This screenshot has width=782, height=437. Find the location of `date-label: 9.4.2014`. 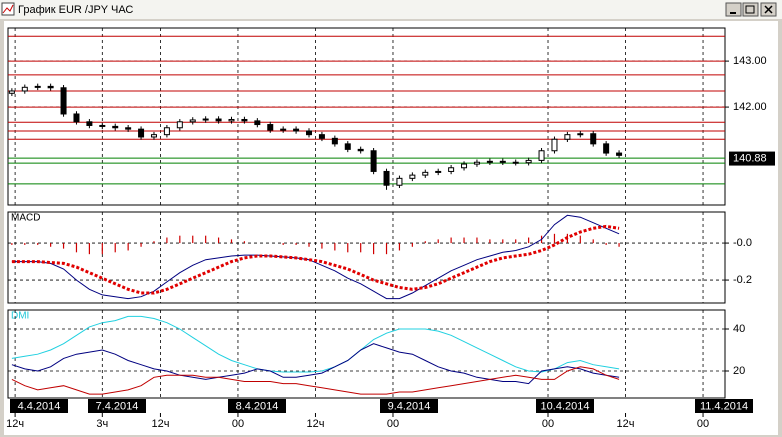

date-label: 9.4.2014 is located at coordinates (409, 406).